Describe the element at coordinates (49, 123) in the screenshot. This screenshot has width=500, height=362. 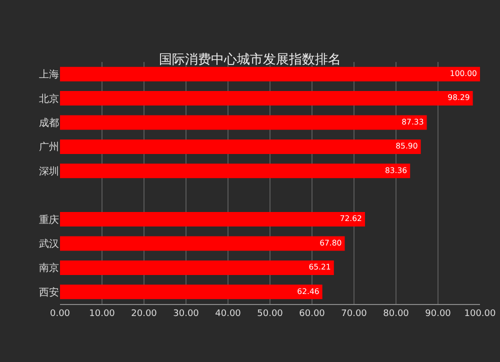
I see `y-tick-label: 成都` at that location.